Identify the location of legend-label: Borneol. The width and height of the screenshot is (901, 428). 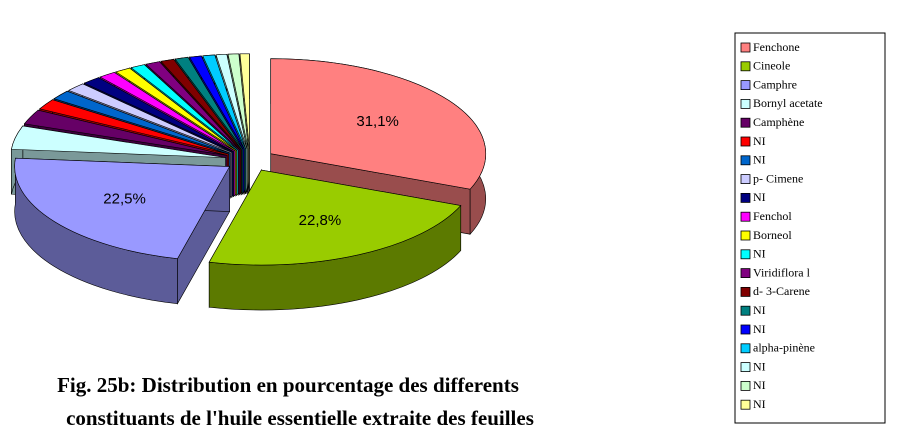
(772, 235).